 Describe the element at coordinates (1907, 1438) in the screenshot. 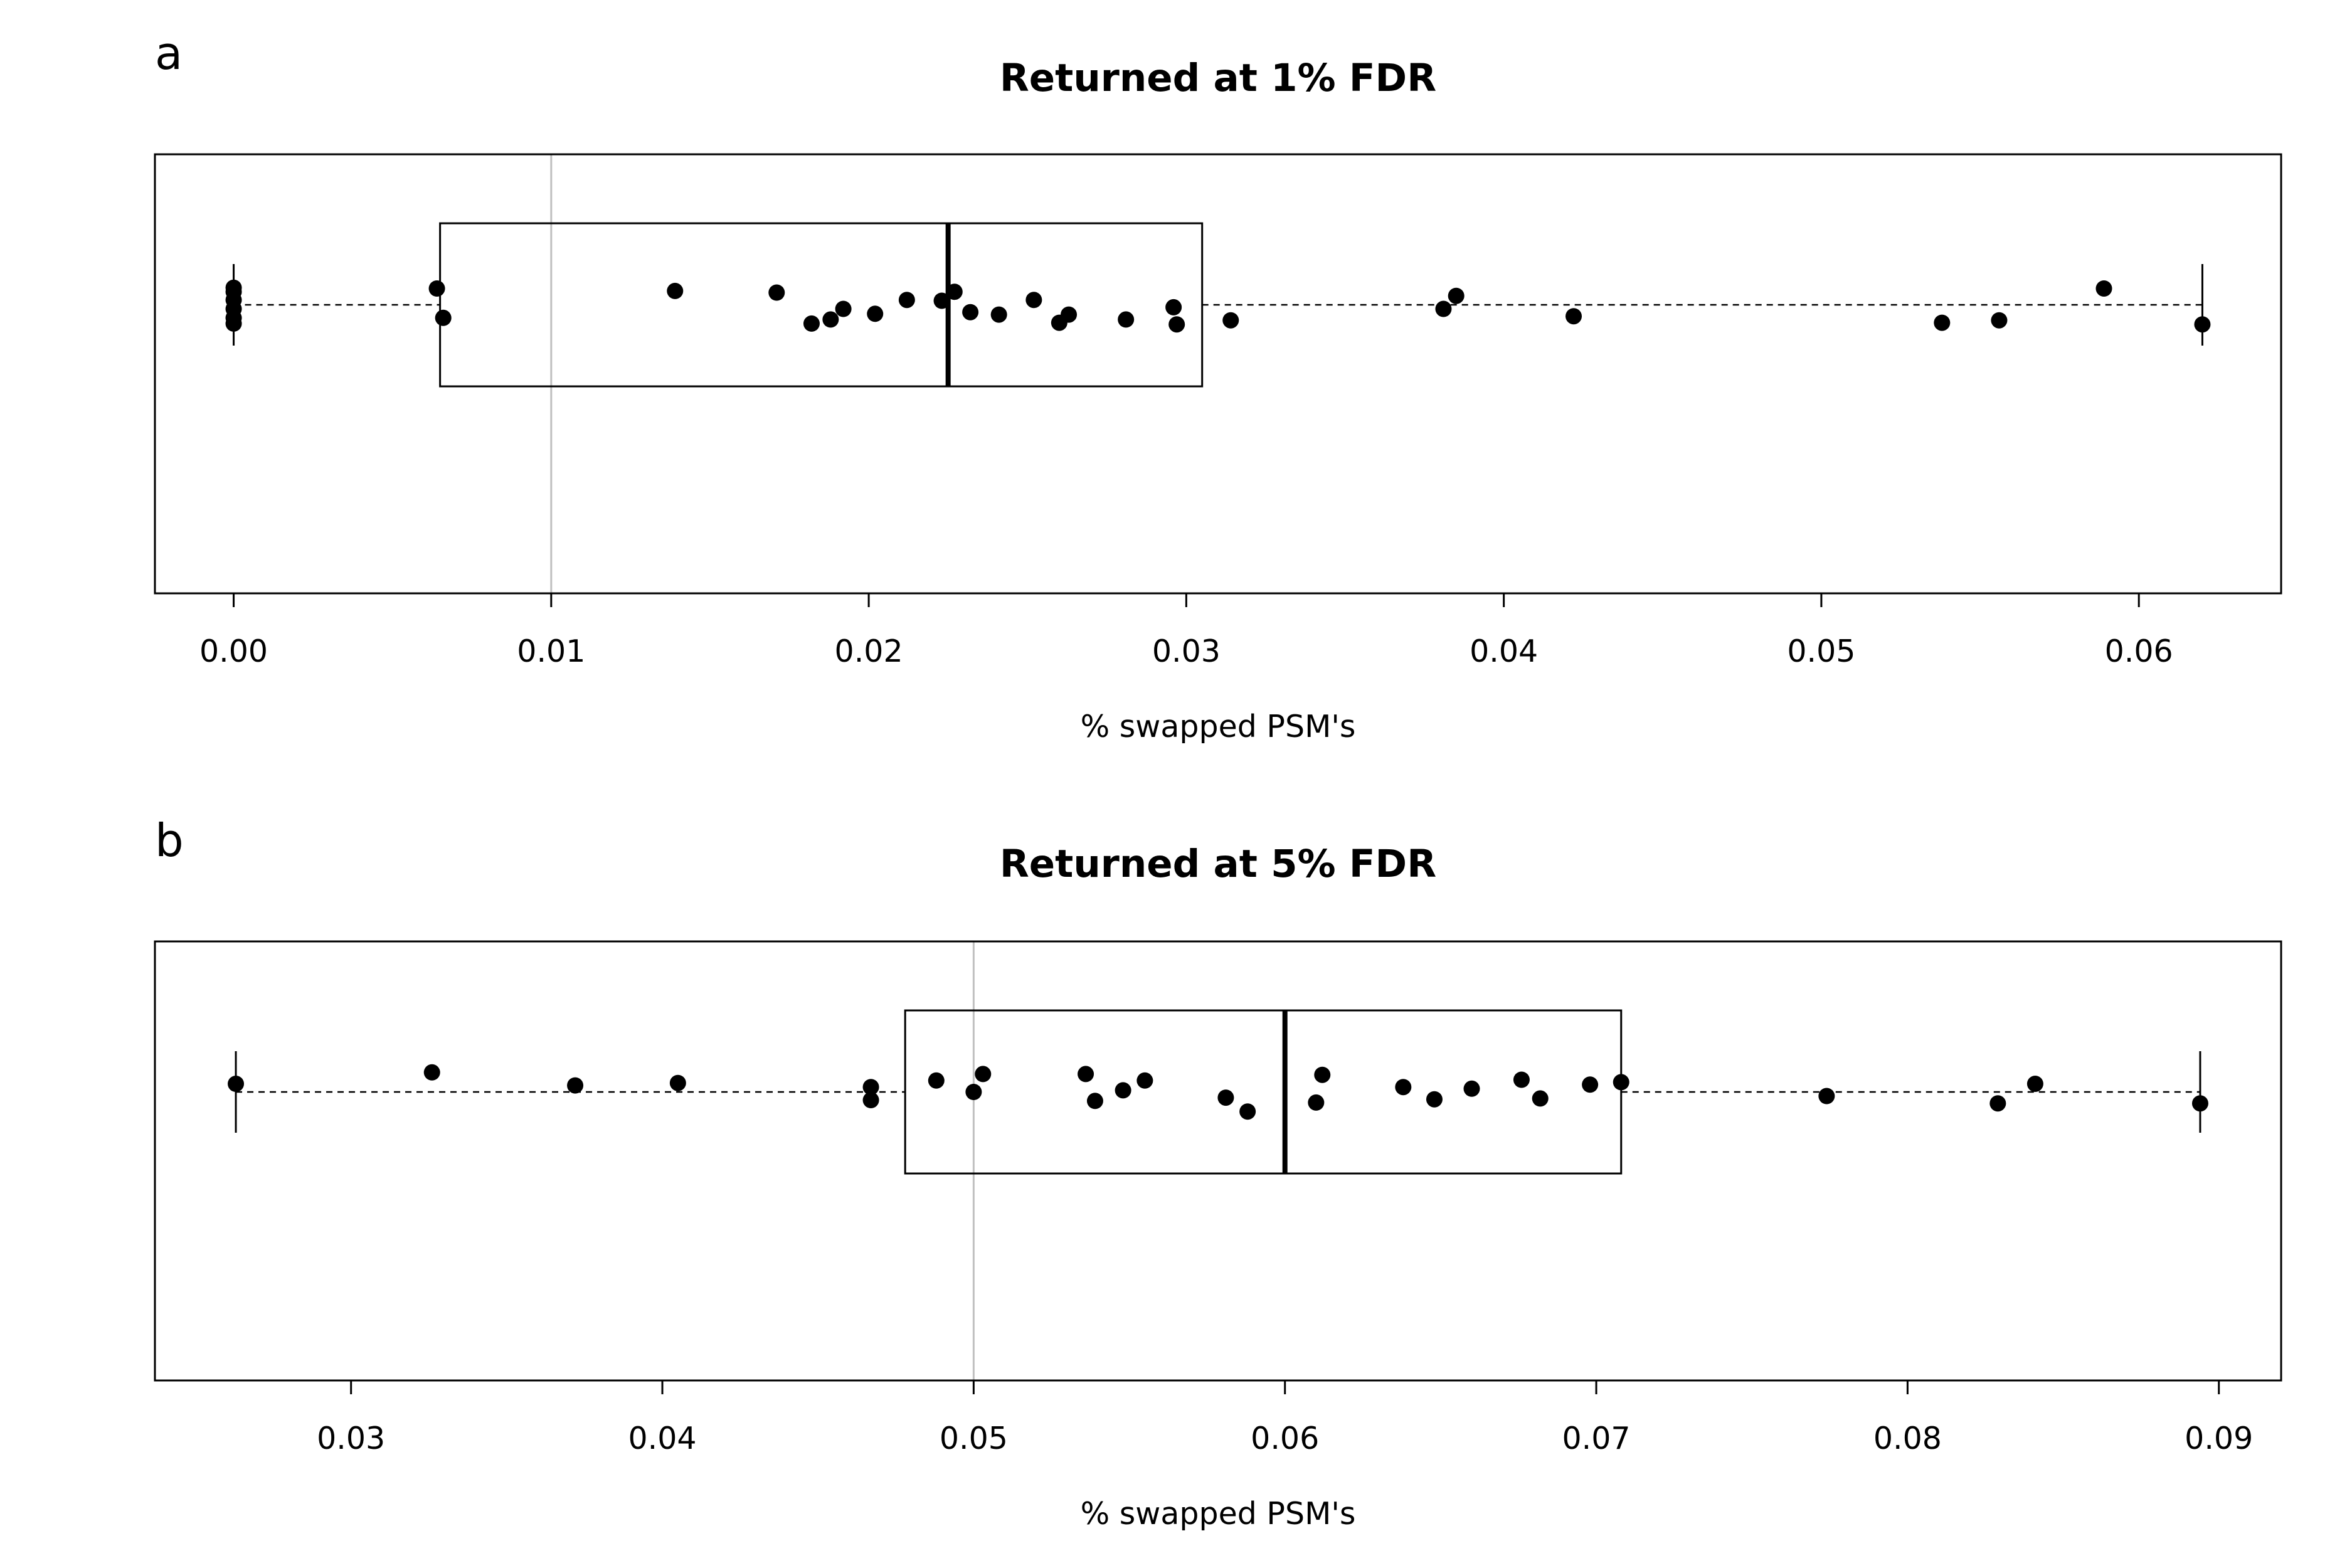

I see `x-tick-label: 0.08` at that location.